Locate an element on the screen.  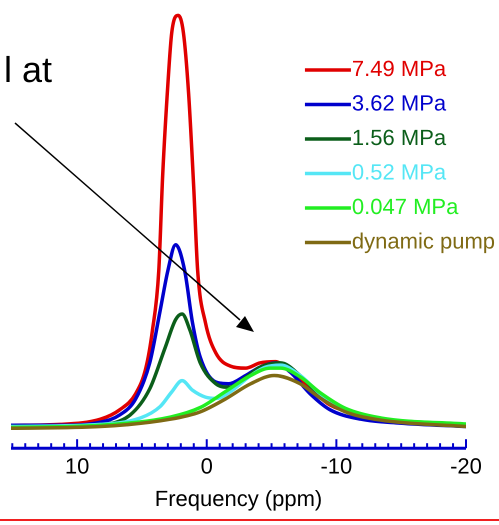
annotation: l at is located at coordinates (28, 69).